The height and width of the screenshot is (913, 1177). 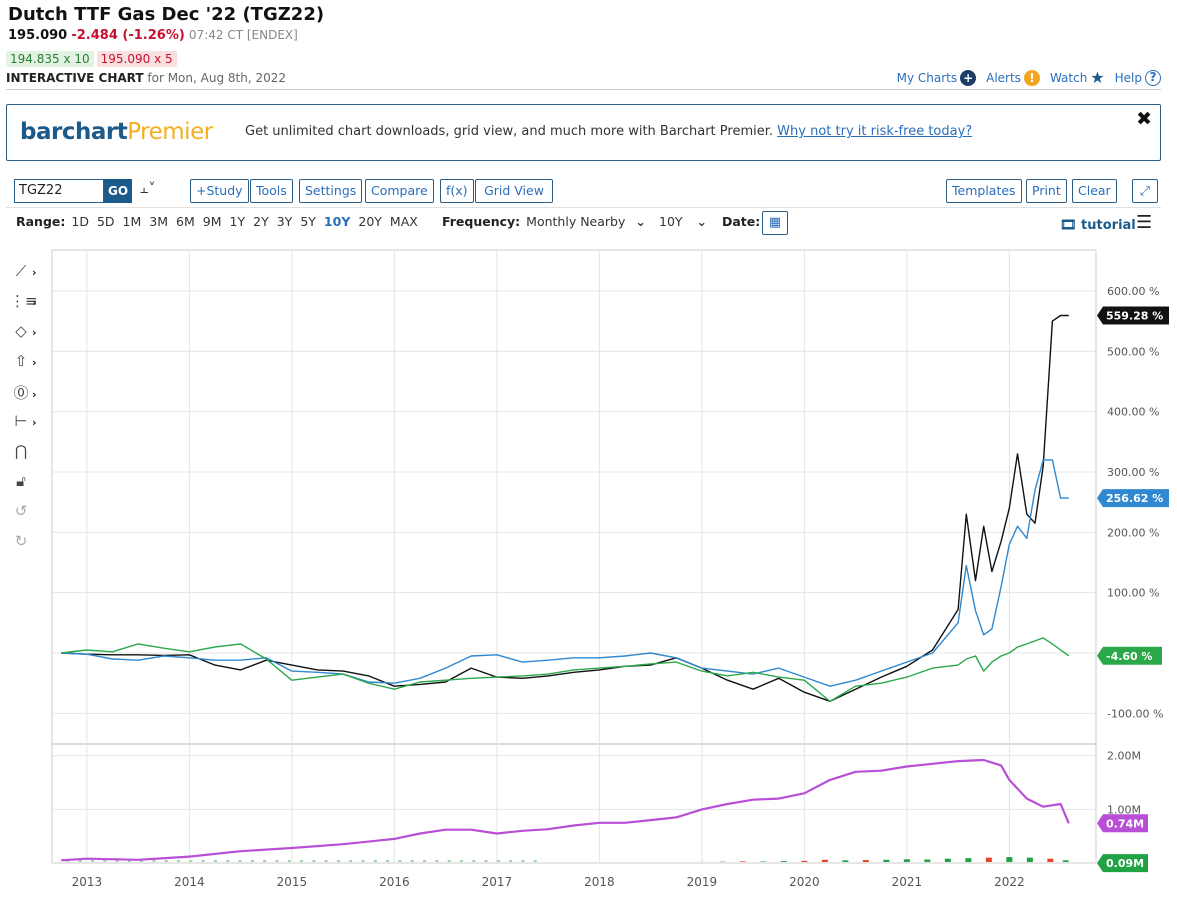 I want to click on go-button: GO, so click(x=118, y=191).